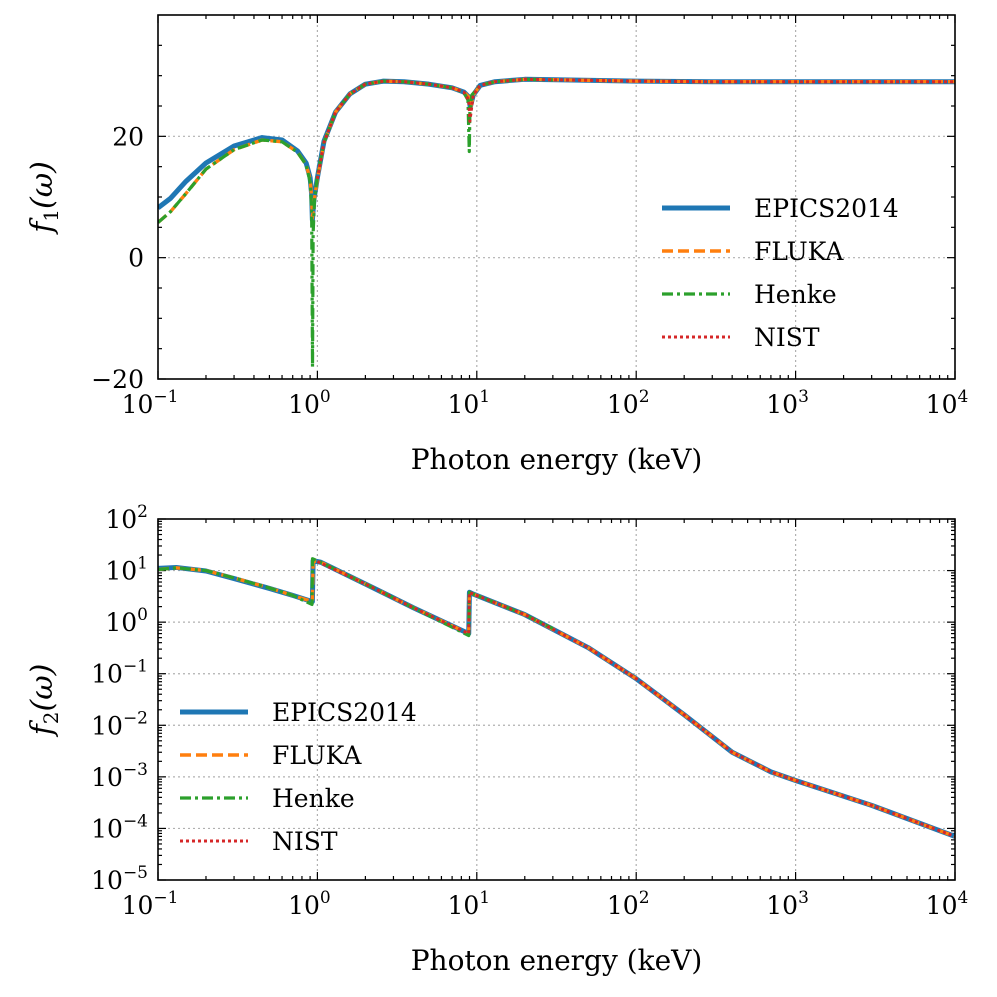 The image size is (997, 997). I want to click on y-tick-label: 10², so click(126, 518).